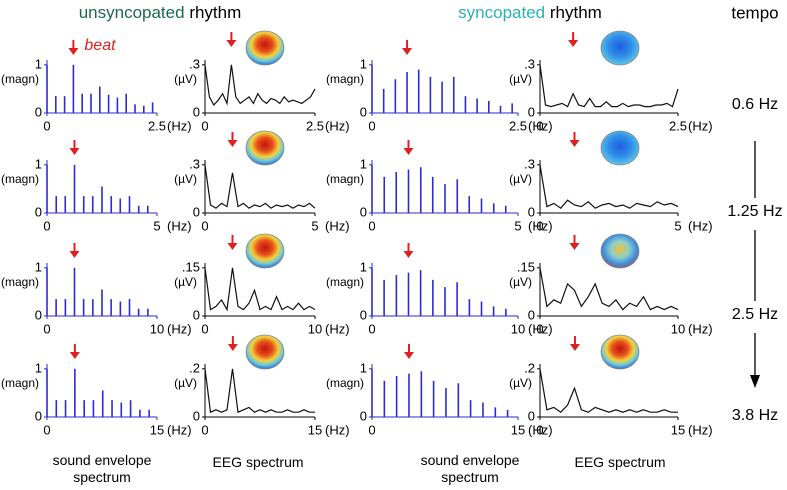 Image resolution: width=787 pixels, height=490 pixels. Describe the element at coordinates (755, 381) in the screenshot. I see `tempo-arrow-head` at that location.